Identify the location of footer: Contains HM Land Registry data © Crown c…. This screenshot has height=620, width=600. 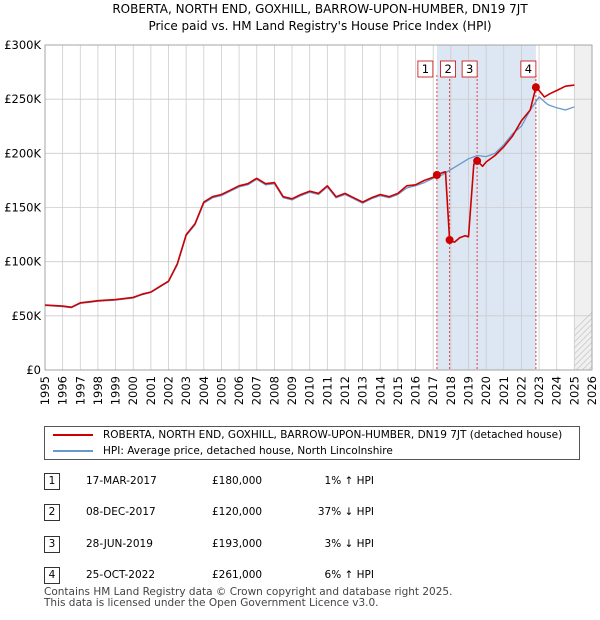
(248, 598).